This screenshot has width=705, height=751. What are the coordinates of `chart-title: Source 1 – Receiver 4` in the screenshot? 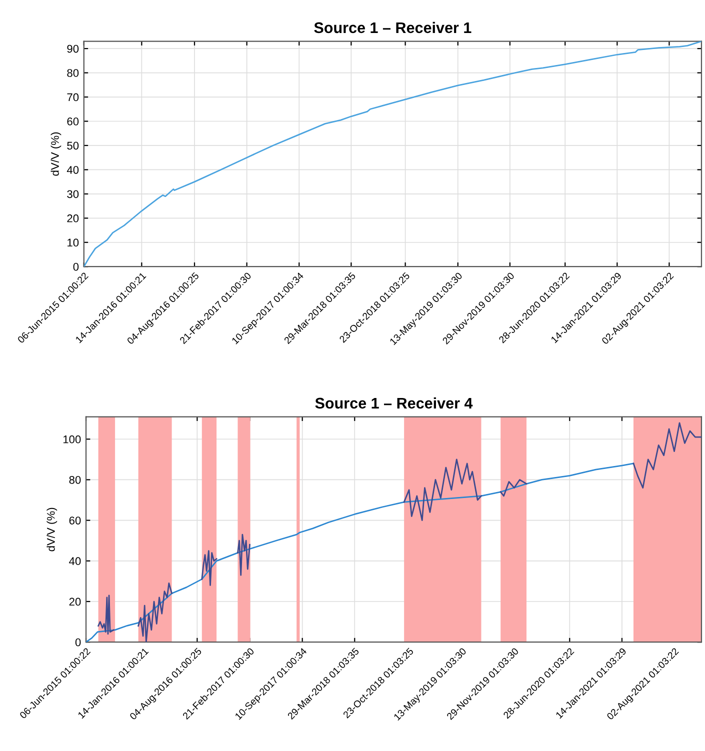 It's located at (394, 403).